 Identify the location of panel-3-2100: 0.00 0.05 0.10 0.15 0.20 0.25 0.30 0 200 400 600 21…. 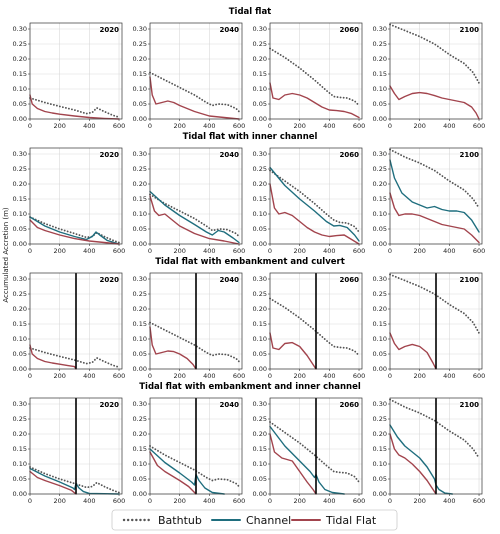
(429, 326).